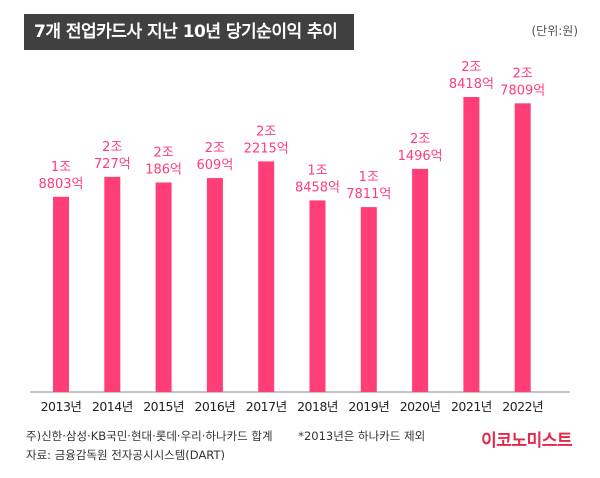 This screenshot has width=600, height=478. I want to click on exclusion-note: *2013년은 하나카드 제외, so click(362, 436).